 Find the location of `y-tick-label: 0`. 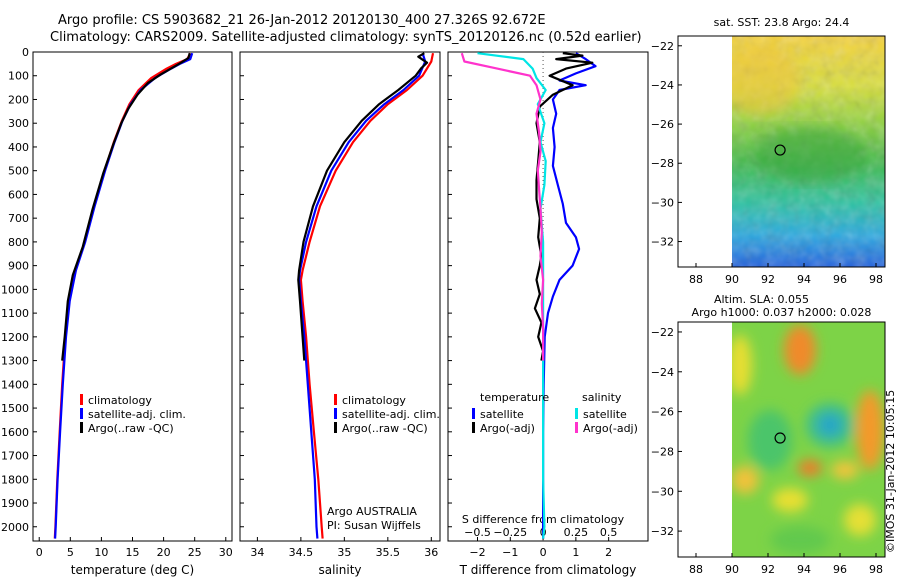

y-tick-label: 0 is located at coordinates (25, 52).